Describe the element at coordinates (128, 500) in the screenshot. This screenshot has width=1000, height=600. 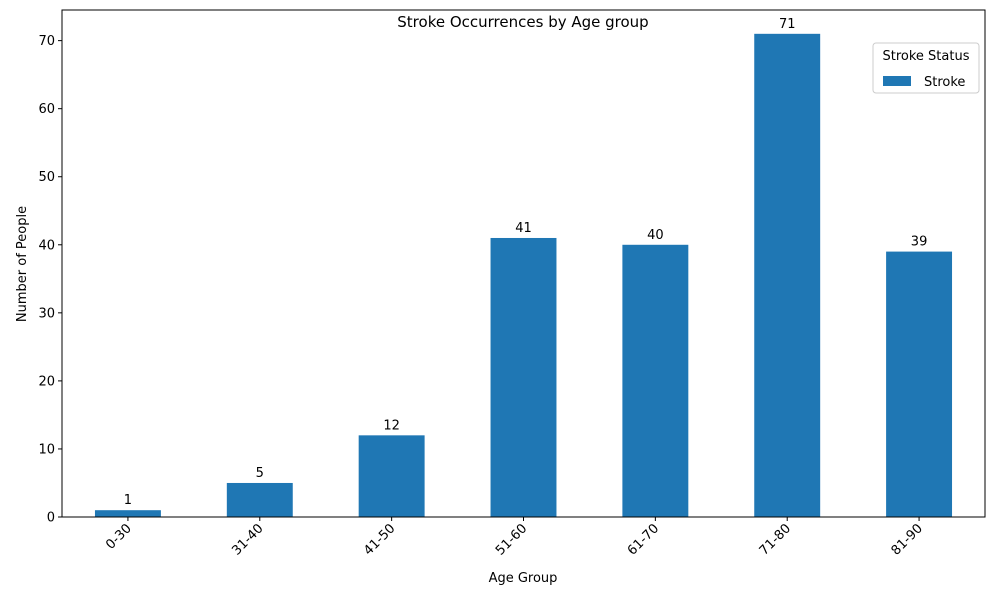
I see `data-label-0-30: 1` at that location.